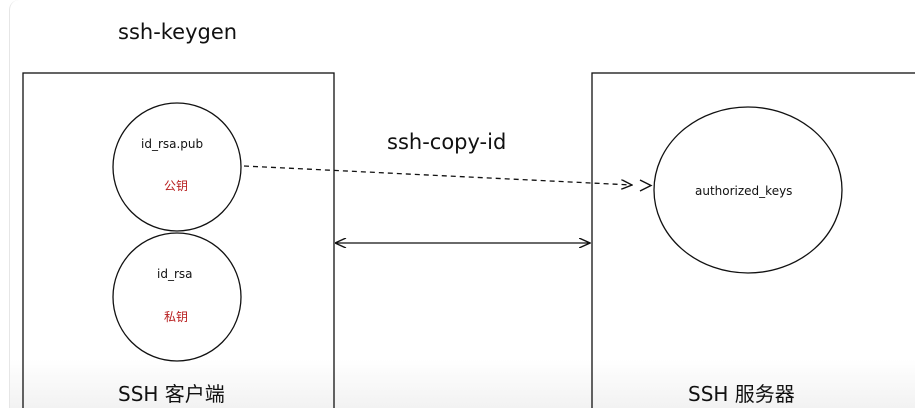  Describe the element at coordinates (175, 274) in the screenshot. I see `private-key-name: id_rsa` at that location.